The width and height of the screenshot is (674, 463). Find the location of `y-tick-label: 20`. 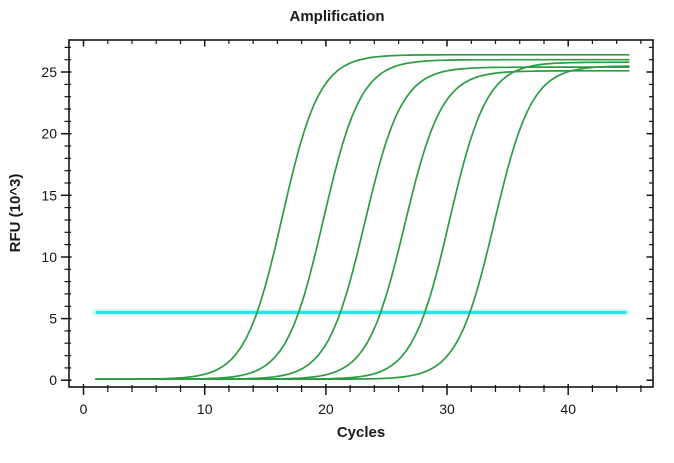

y-tick-label: 20 is located at coordinates (49, 134).